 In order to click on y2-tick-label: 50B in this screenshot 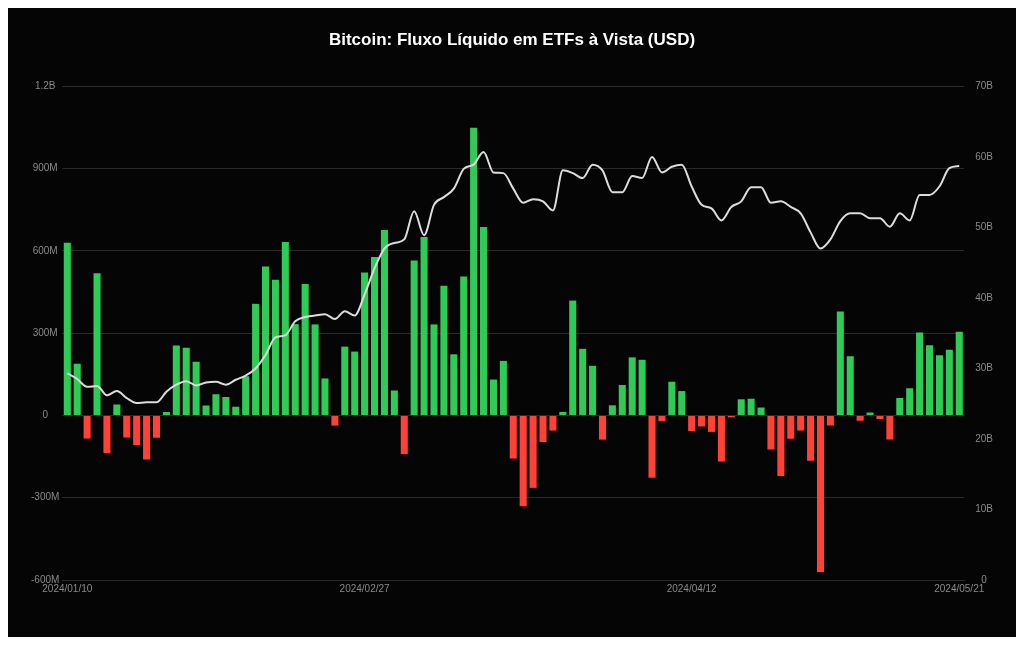, I will do `click(984, 227)`.